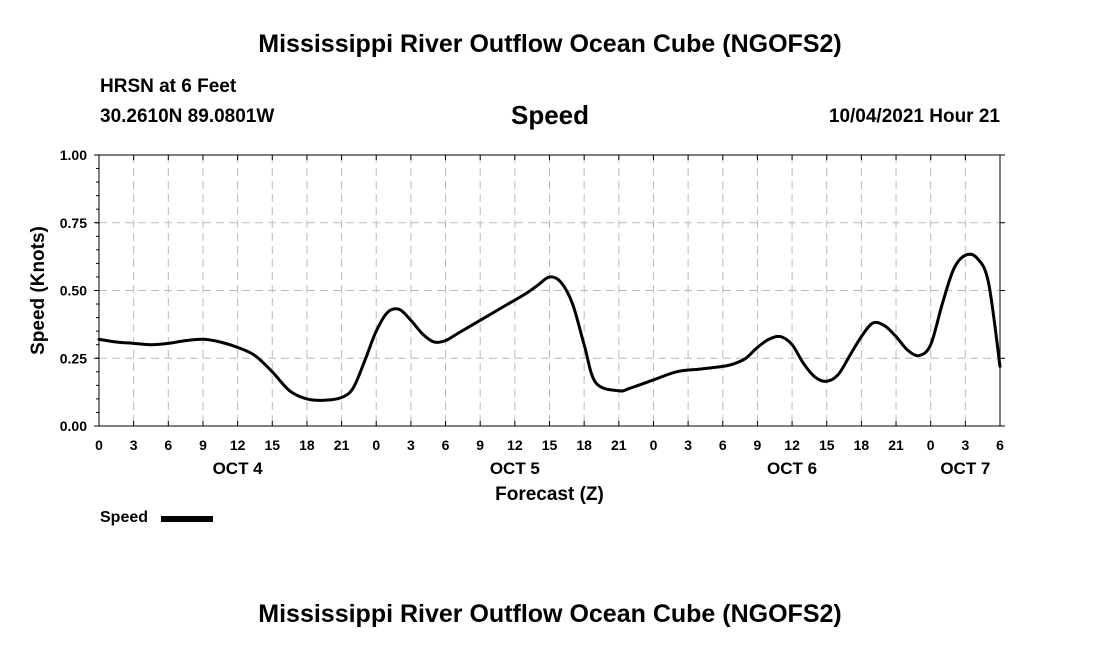 The width and height of the screenshot is (1100, 650). Describe the element at coordinates (515, 468) in the screenshot. I see `x-day-label: OCT 5` at that location.